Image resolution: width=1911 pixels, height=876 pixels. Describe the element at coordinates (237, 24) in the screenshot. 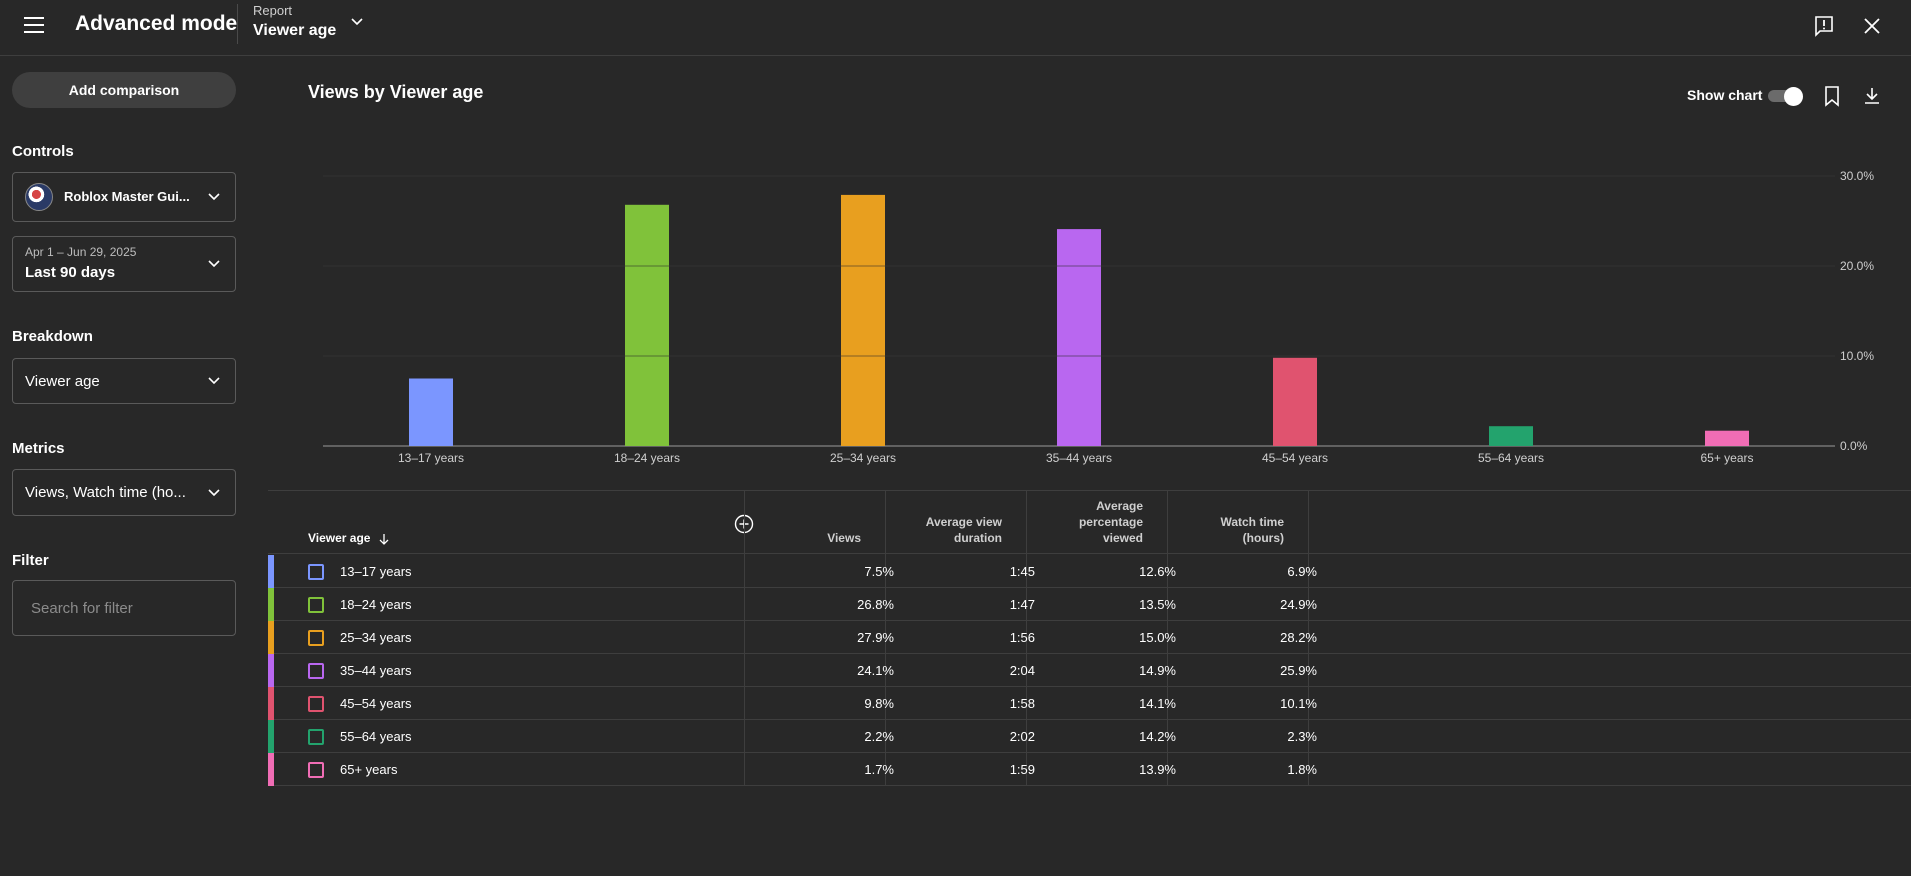

I see `topbar-divider` at that location.